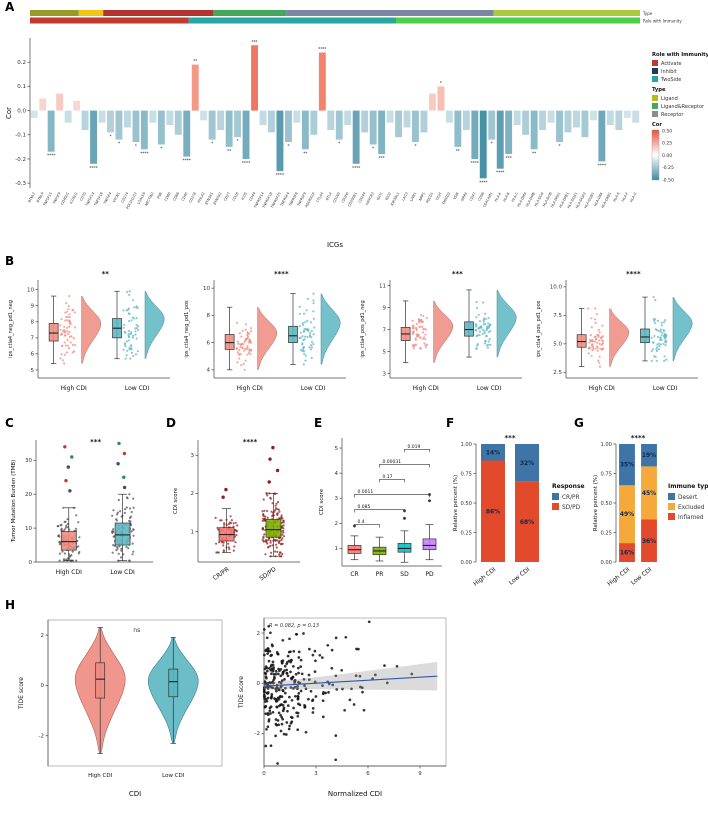 The height and width of the screenshot is (830, 708). Describe the element at coordinates (268, 574) in the screenshot. I see `x-tick-label: SD/PD` at that location.